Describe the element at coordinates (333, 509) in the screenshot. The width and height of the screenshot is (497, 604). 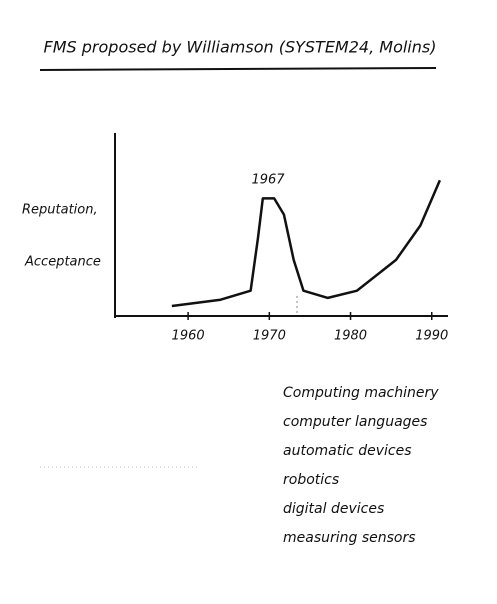
I see `note: digital devices` at that location.